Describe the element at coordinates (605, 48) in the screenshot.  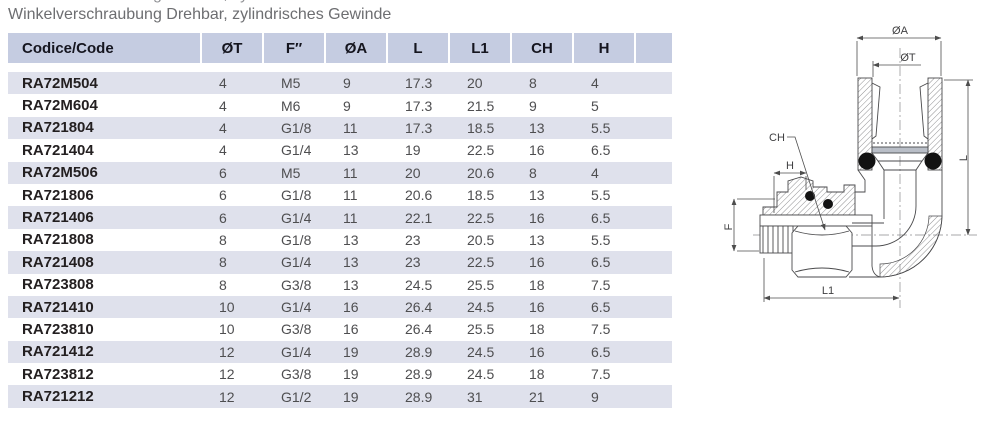
I see `column-header-h: H` at that location.